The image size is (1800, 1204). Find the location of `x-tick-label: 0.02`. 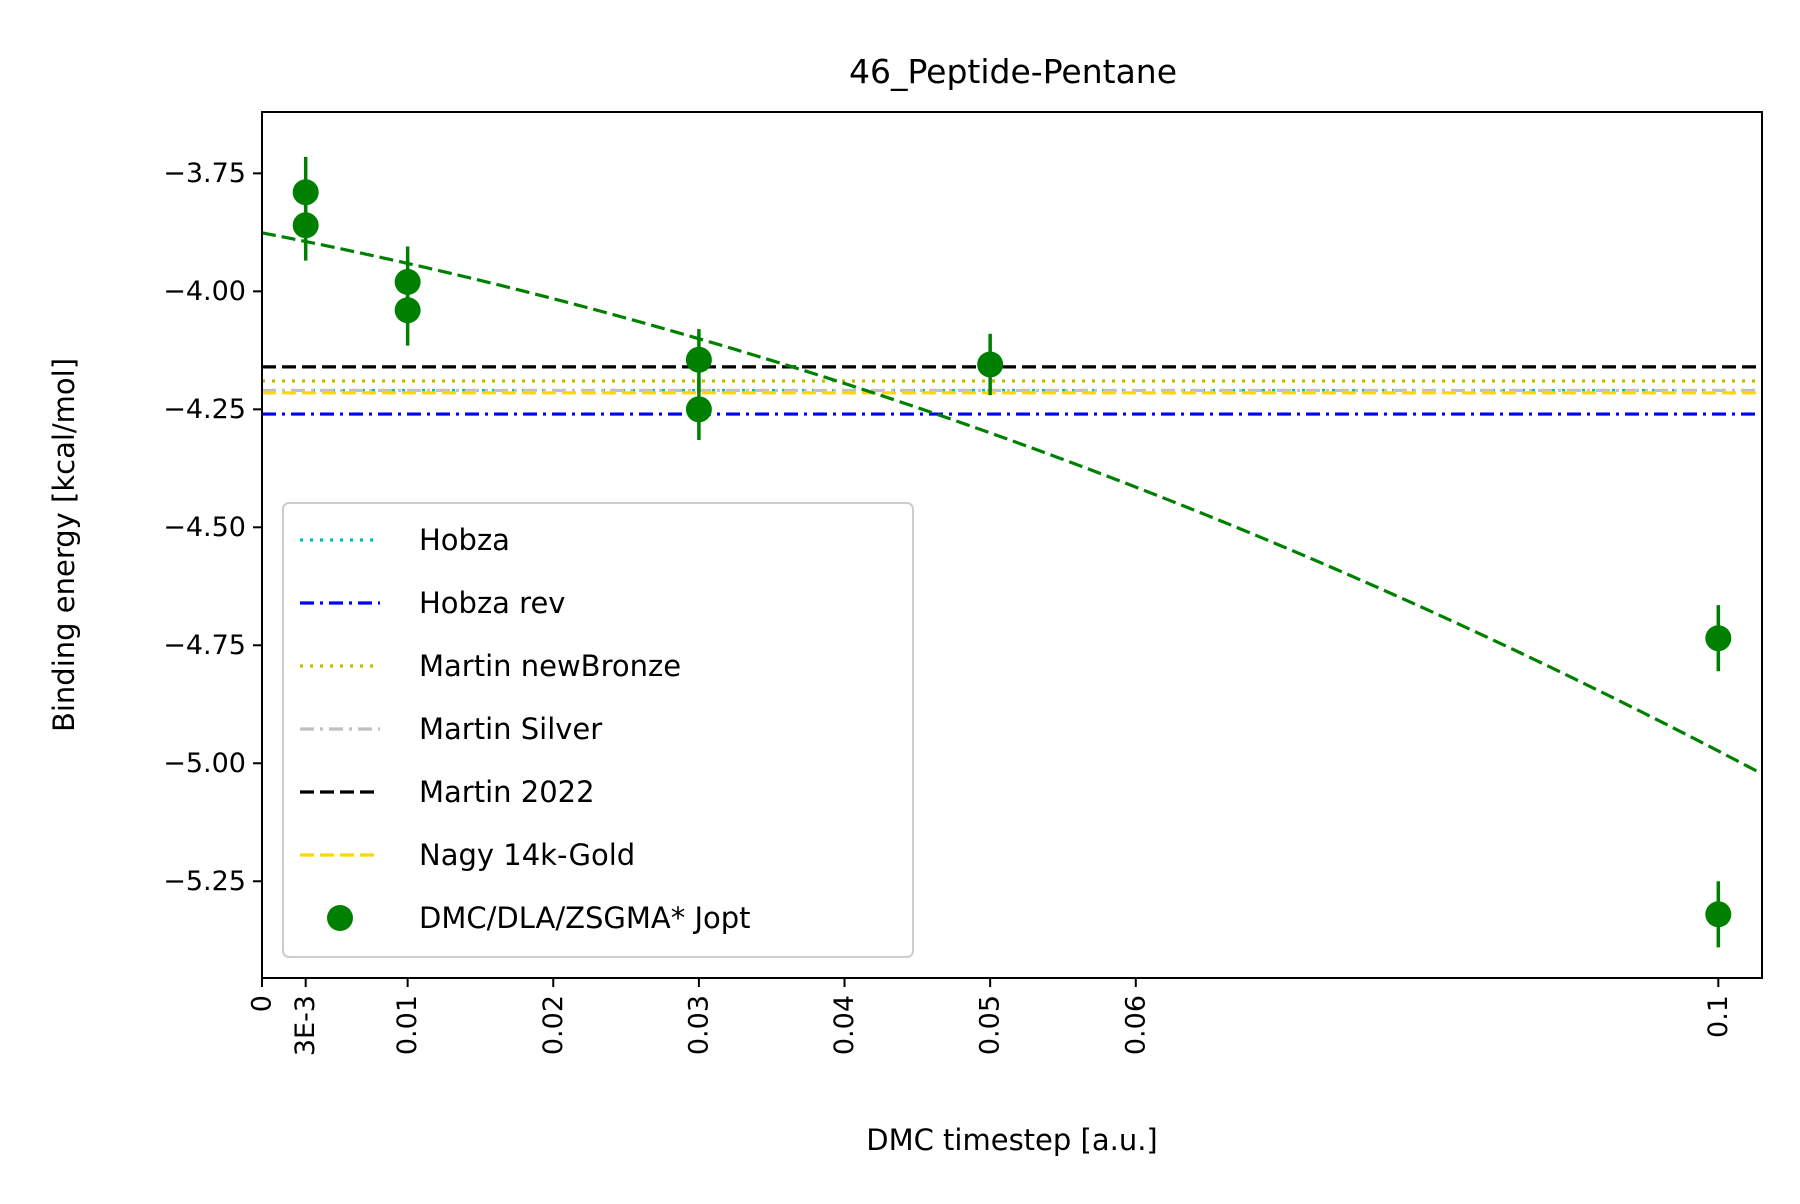

x-tick-label: 0.02 is located at coordinates (553, 1025).